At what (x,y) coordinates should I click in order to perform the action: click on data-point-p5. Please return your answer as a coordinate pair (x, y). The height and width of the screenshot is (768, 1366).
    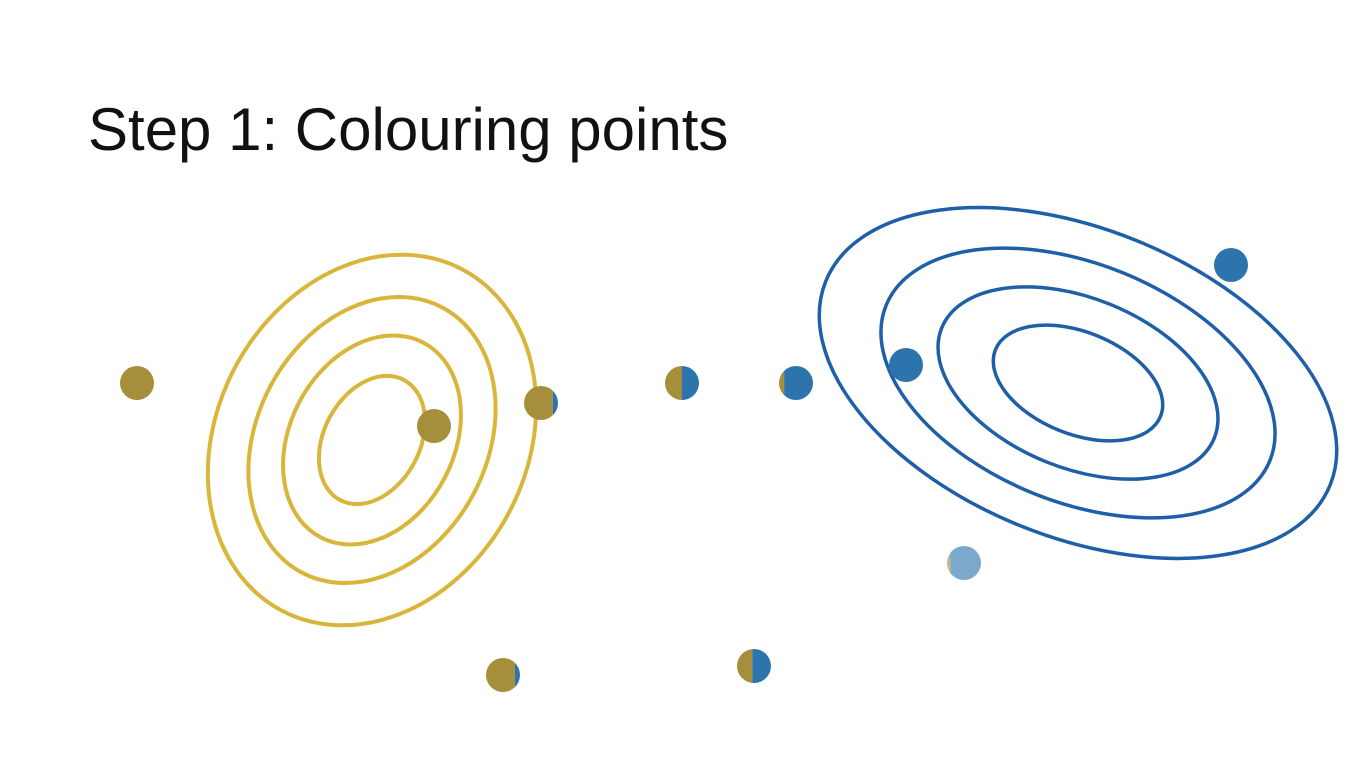
    Looking at the image, I should click on (796, 383).